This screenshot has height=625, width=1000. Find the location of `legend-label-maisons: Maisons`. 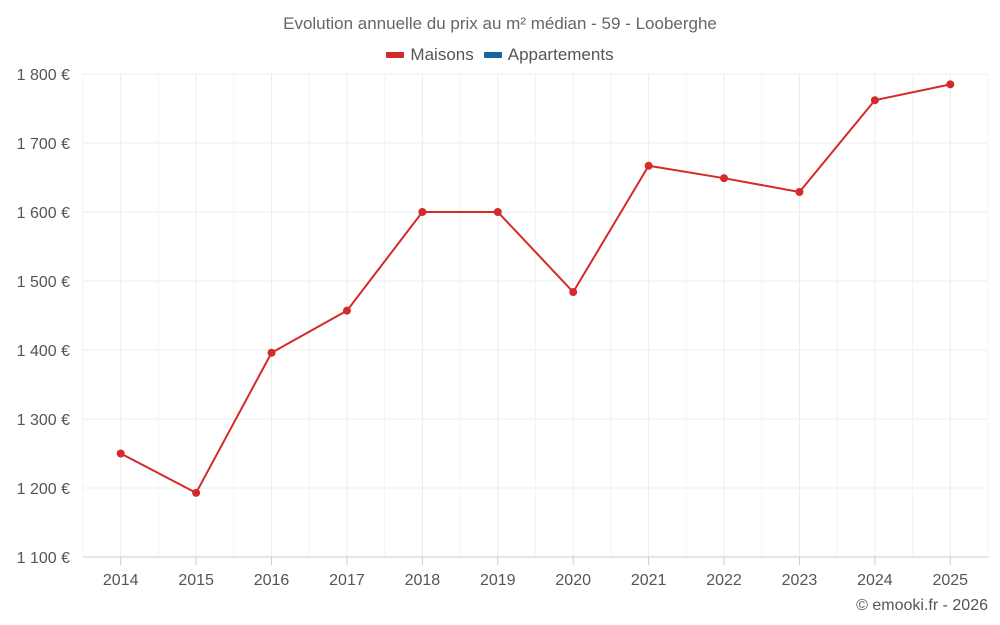

legend-label-maisons: Maisons is located at coordinates (442, 54).